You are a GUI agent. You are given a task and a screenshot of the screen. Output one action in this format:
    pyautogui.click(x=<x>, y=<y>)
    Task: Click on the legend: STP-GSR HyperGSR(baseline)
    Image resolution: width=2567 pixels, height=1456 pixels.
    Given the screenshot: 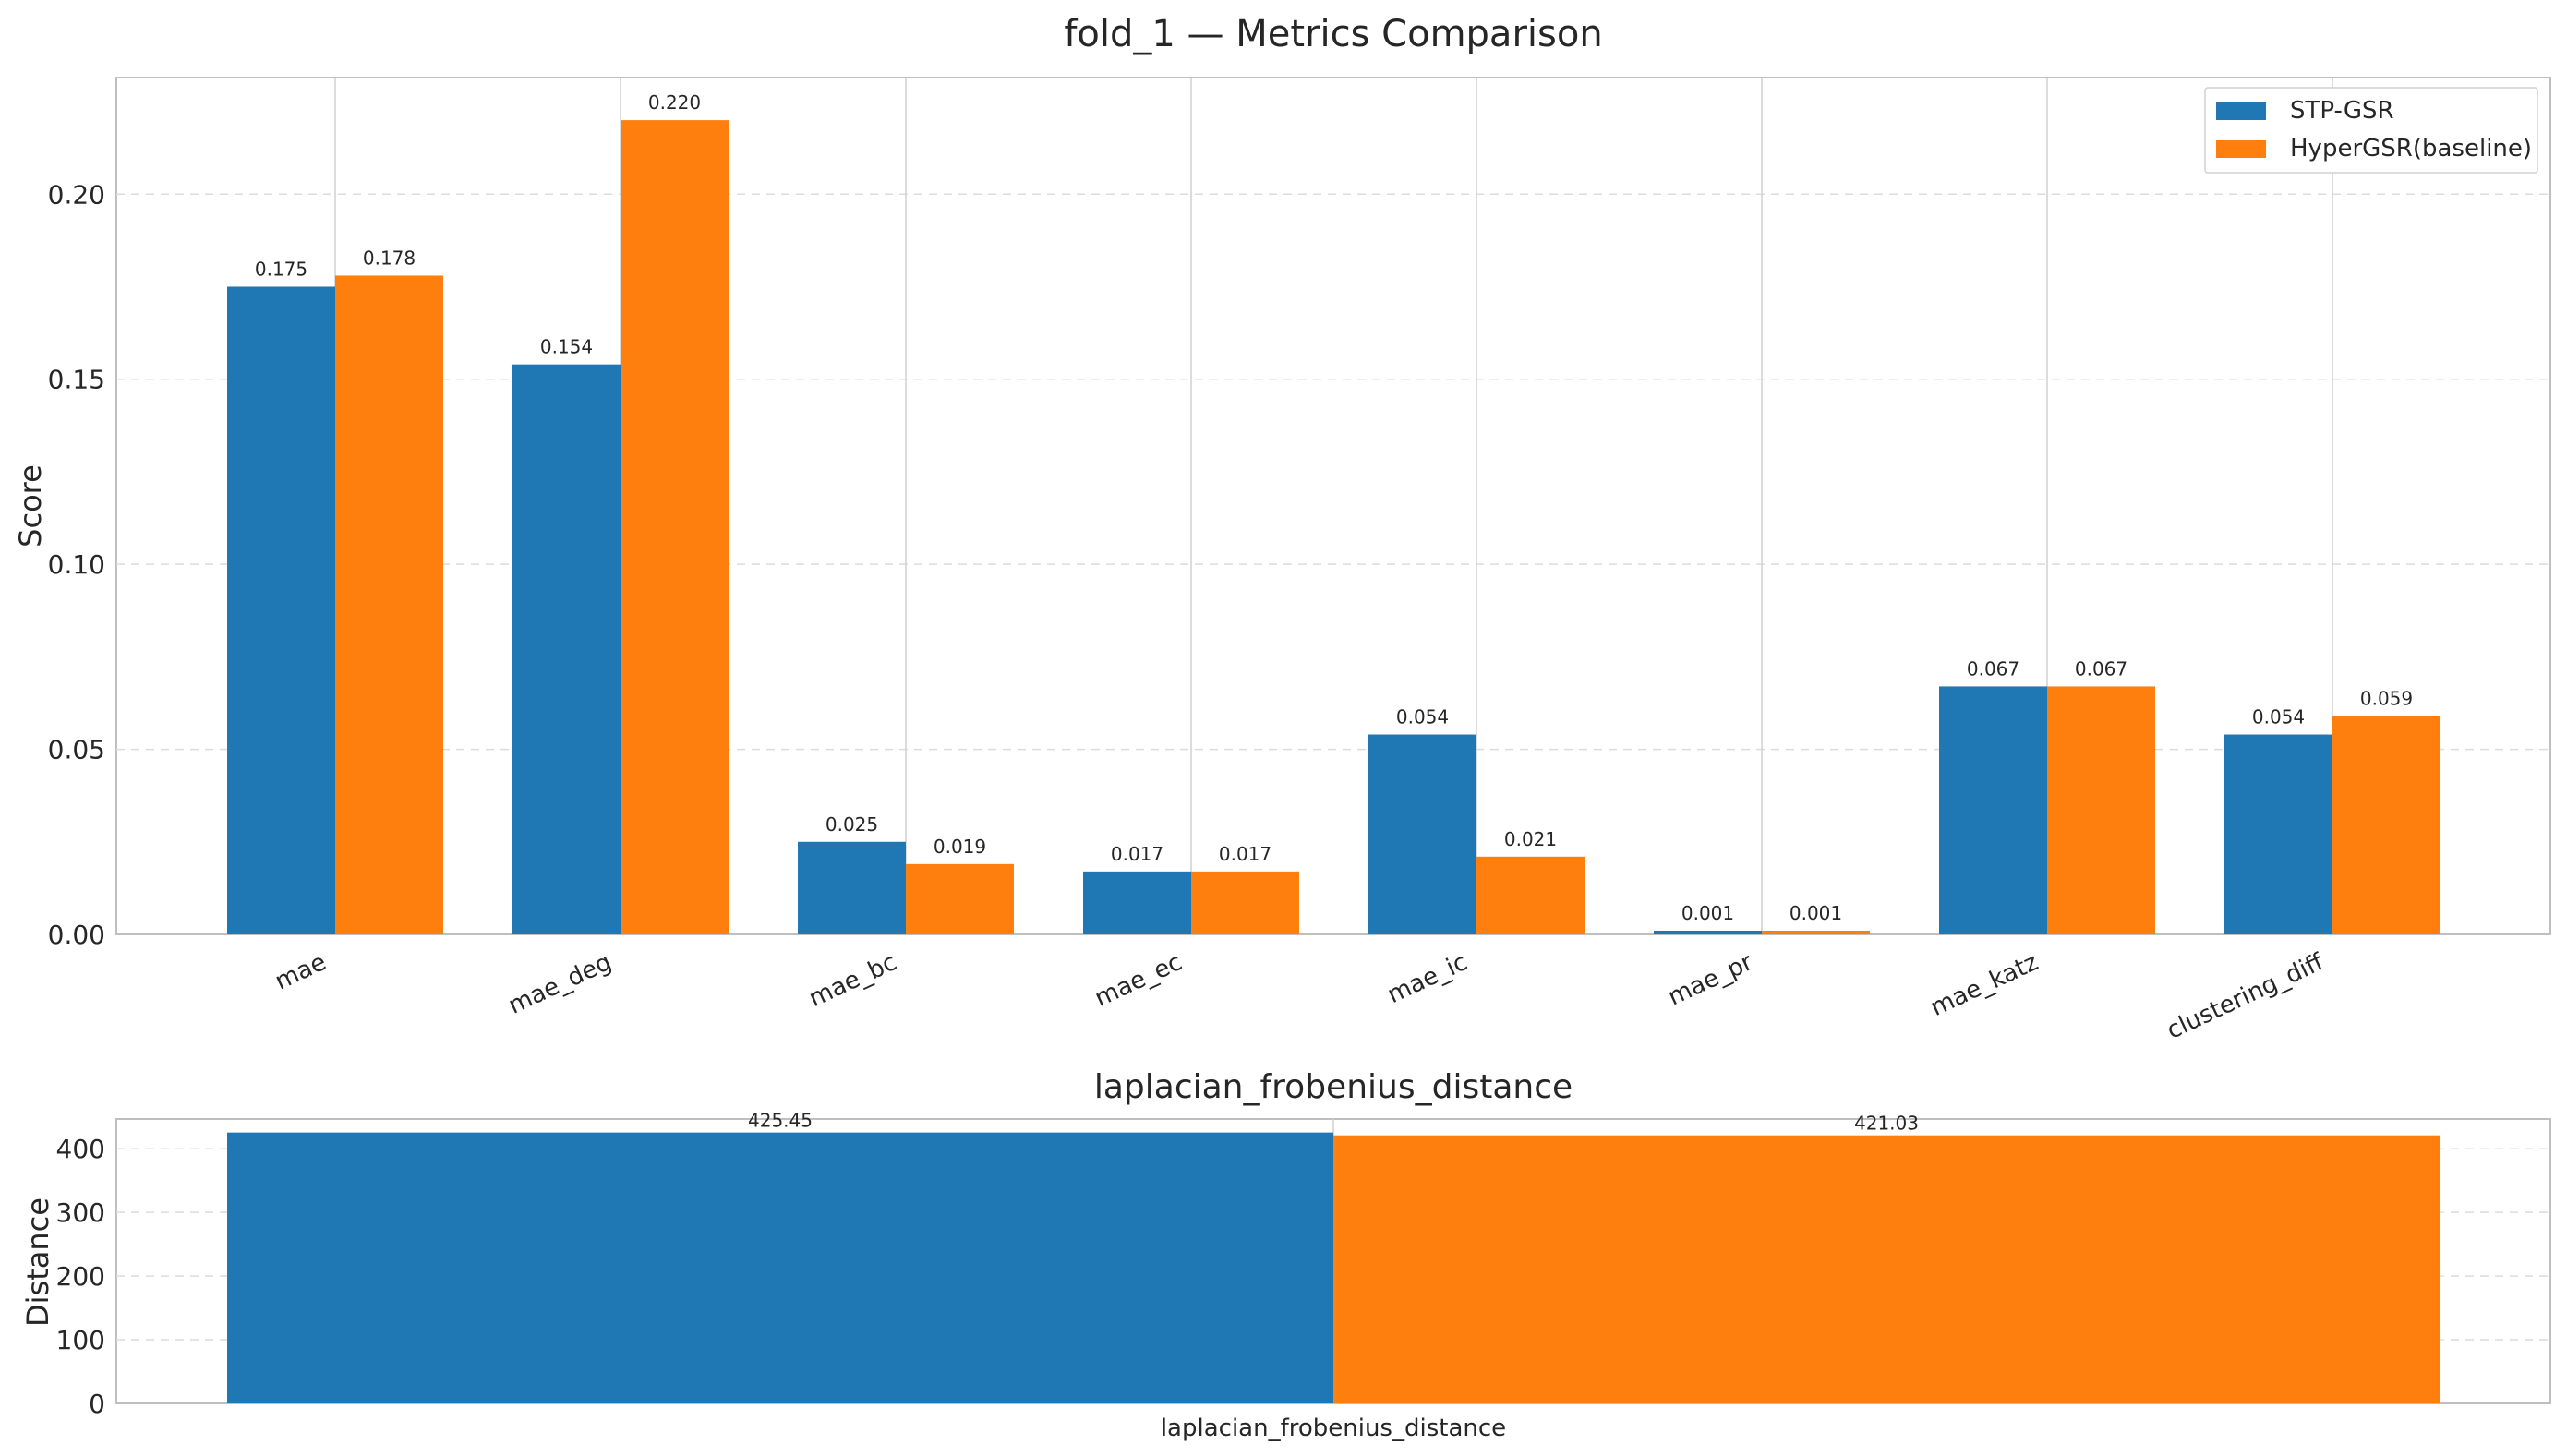 What is the action you would take?
    pyautogui.click(x=2371, y=130)
    